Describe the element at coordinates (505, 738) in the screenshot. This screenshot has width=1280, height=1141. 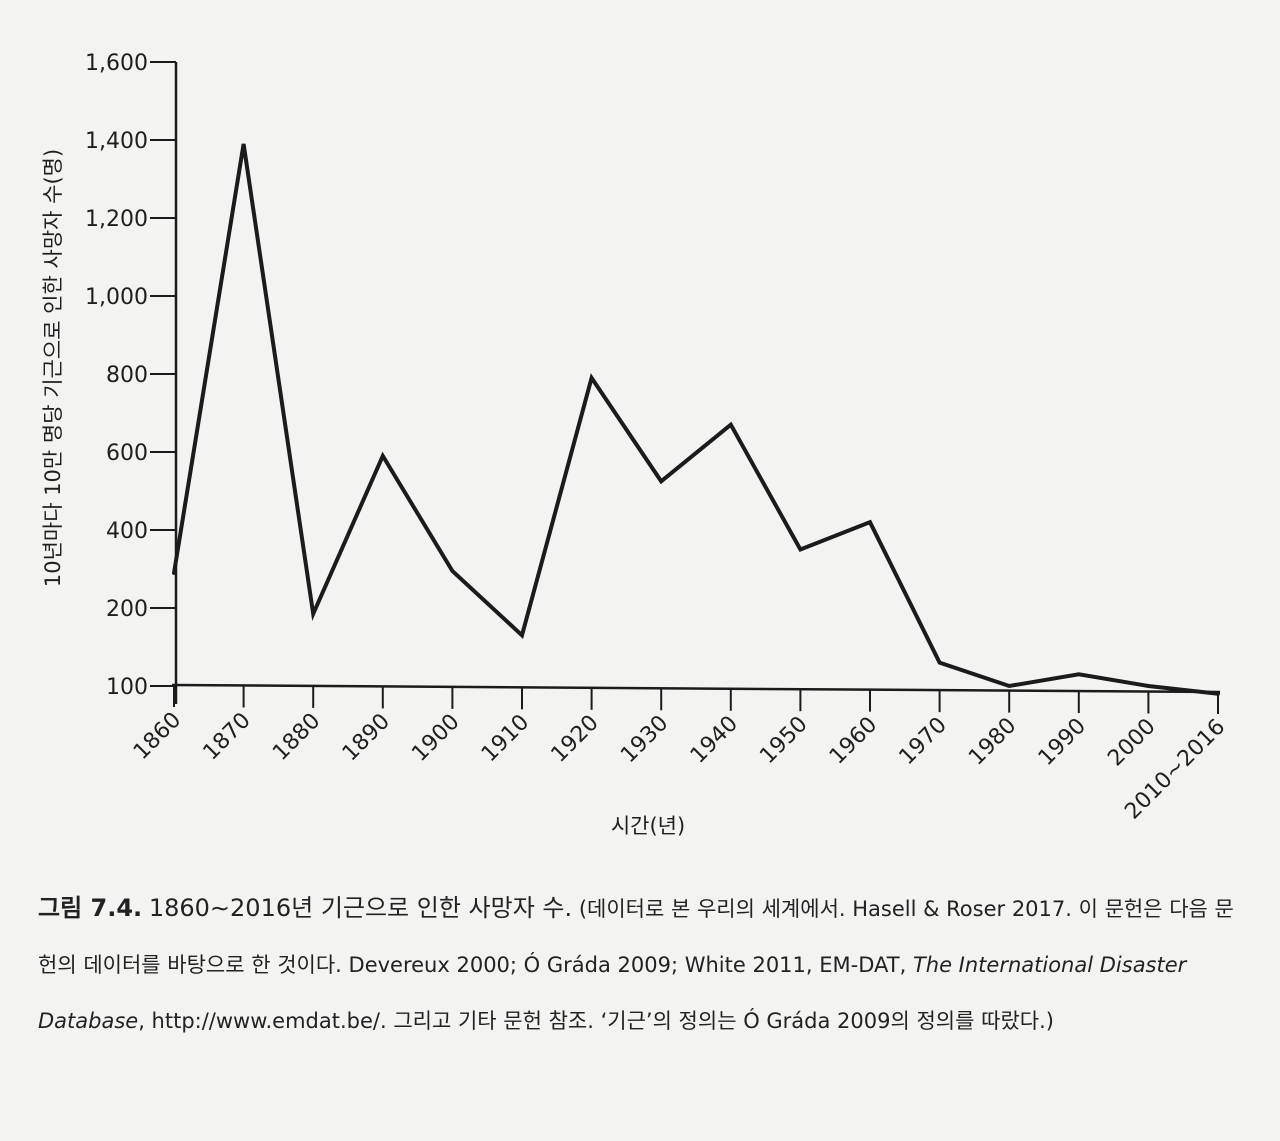
I see `x-tick-label: 1910` at that location.